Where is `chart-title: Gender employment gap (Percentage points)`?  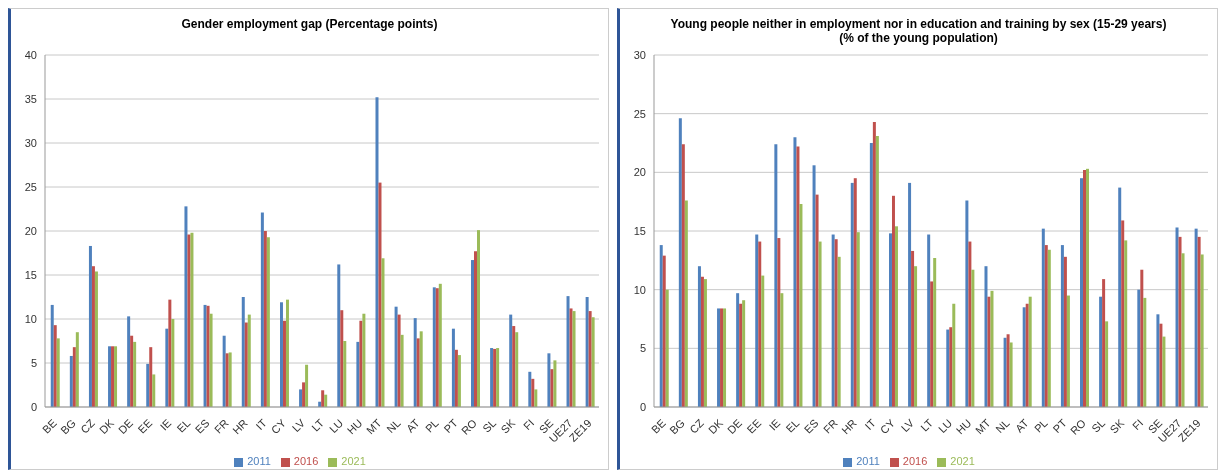
chart-title: Gender employment gap (Percentage points) is located at coordinates (309, 24).